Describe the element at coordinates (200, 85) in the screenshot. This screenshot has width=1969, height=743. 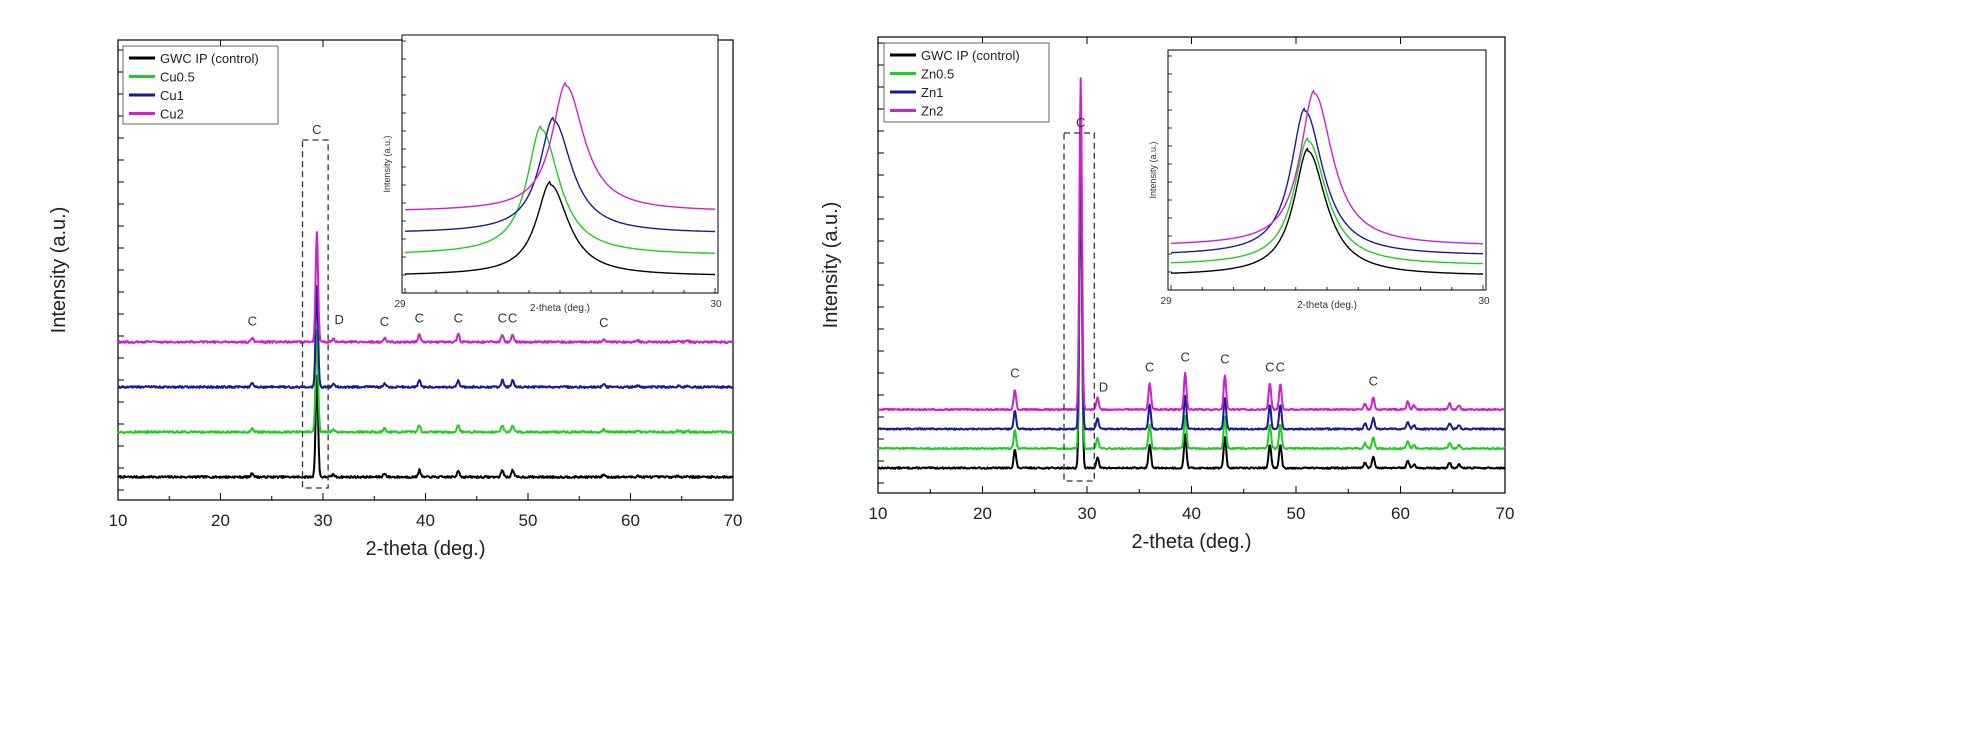
I see `legend: GWC IP (control) Cu0.5 Cu1 Cu2` at that location.